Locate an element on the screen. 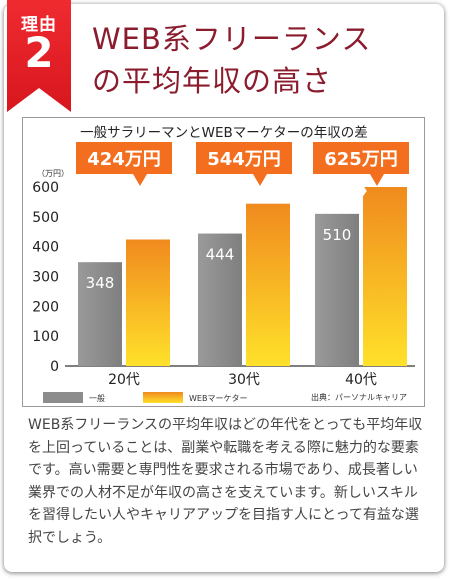 This screenshot has width=450, height=580. chart-source: 出典：パーソナルキャリア is located at coordinates (359, 397).